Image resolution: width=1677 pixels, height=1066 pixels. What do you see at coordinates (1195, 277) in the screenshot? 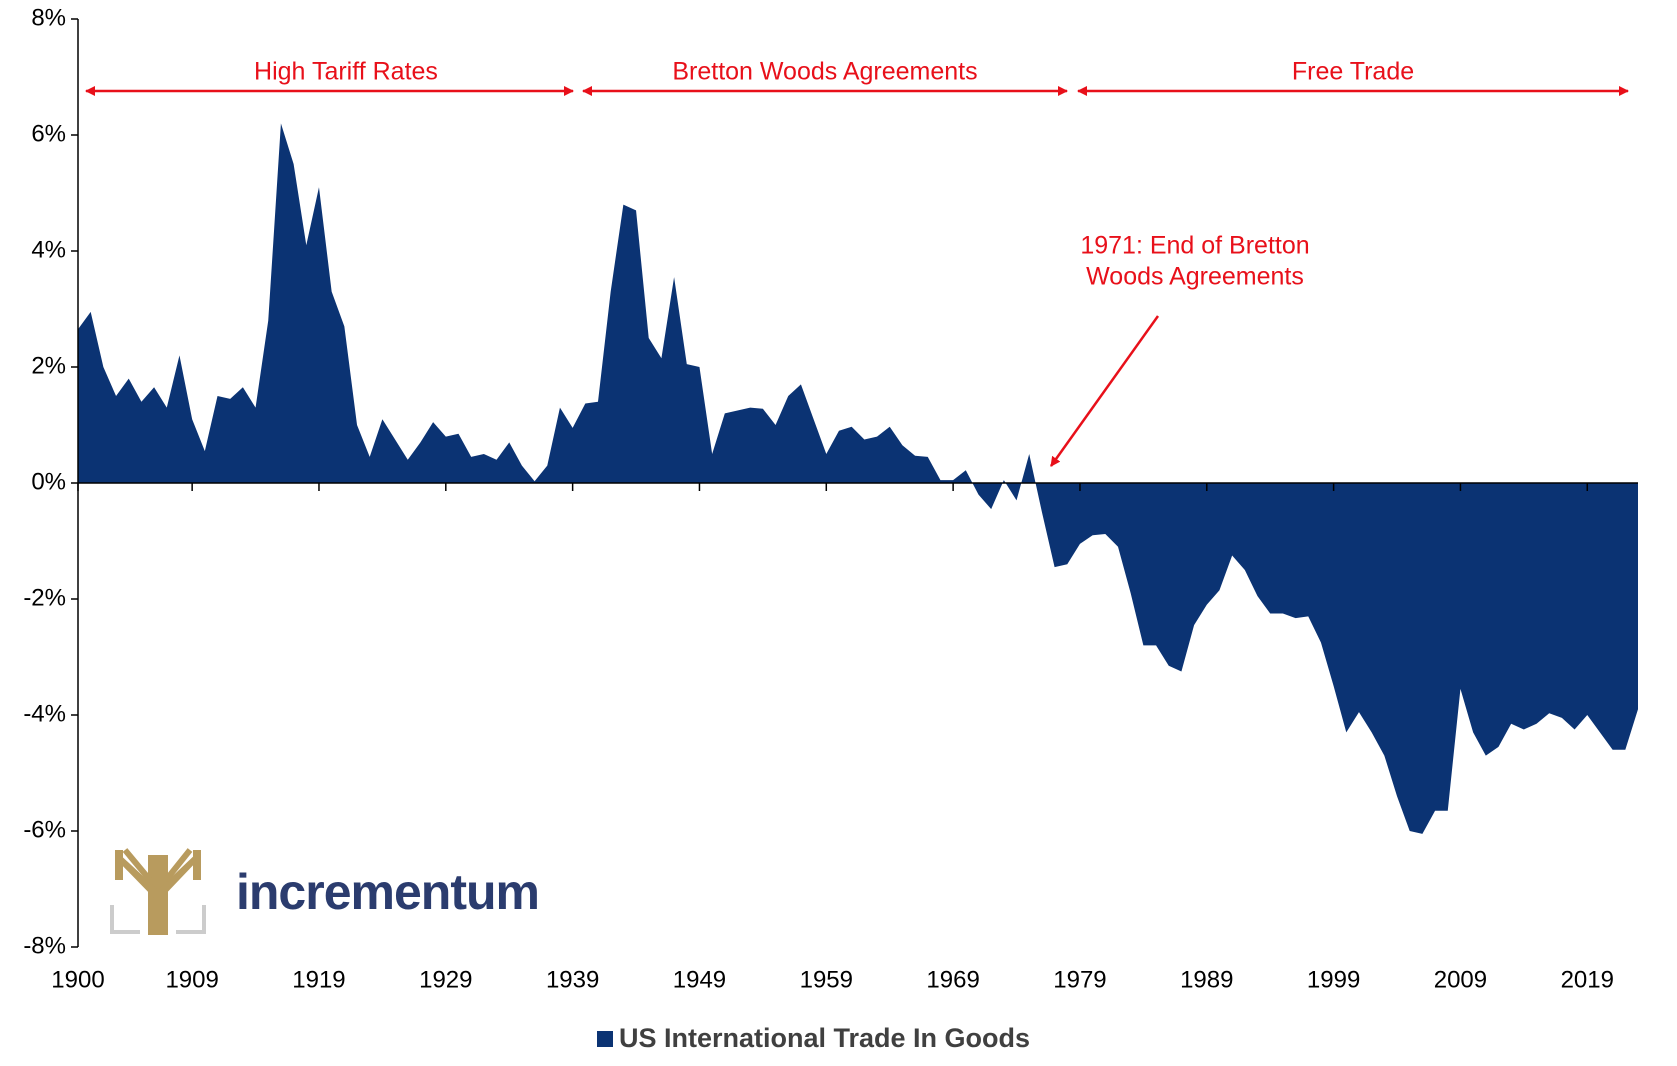
I see `annotation-text: Woods Agreements` at bounding box center [1195, 277].